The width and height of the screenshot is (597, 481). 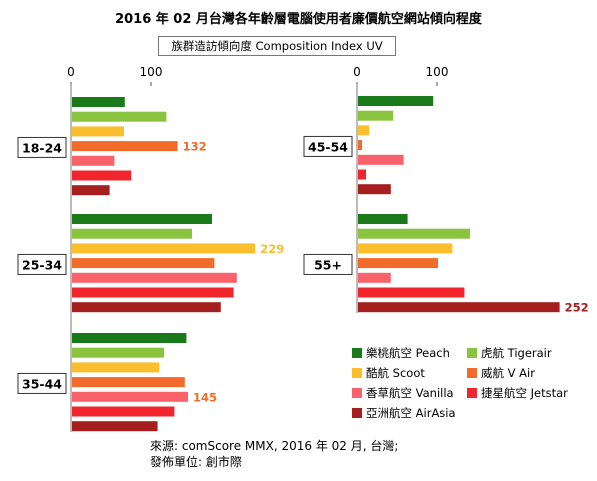 I want to click on bar-55+-4, so click(x=374, y=277).